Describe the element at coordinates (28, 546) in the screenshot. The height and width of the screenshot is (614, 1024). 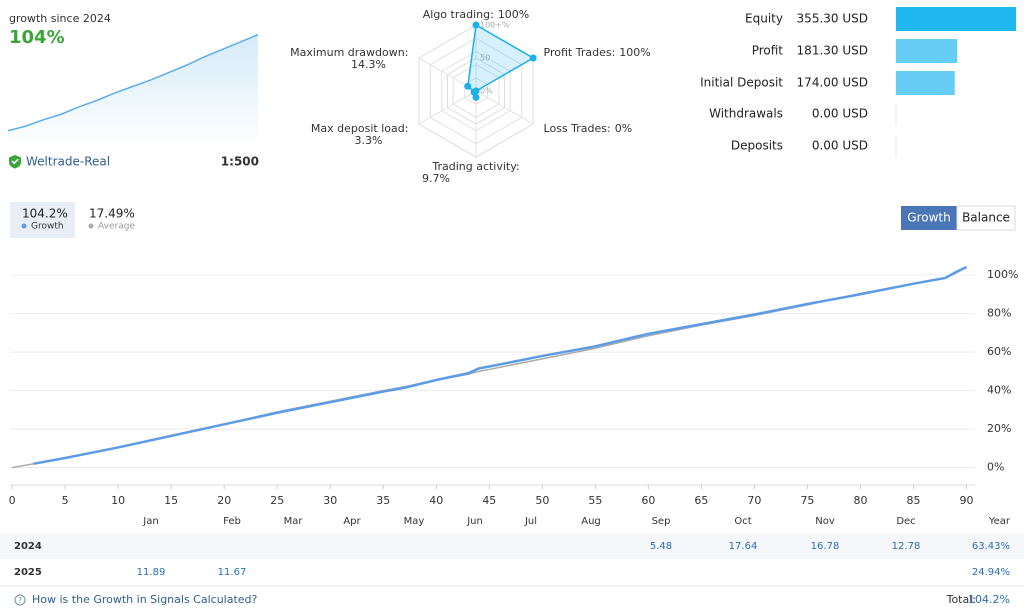
I see `year-label: 2024` at that location.